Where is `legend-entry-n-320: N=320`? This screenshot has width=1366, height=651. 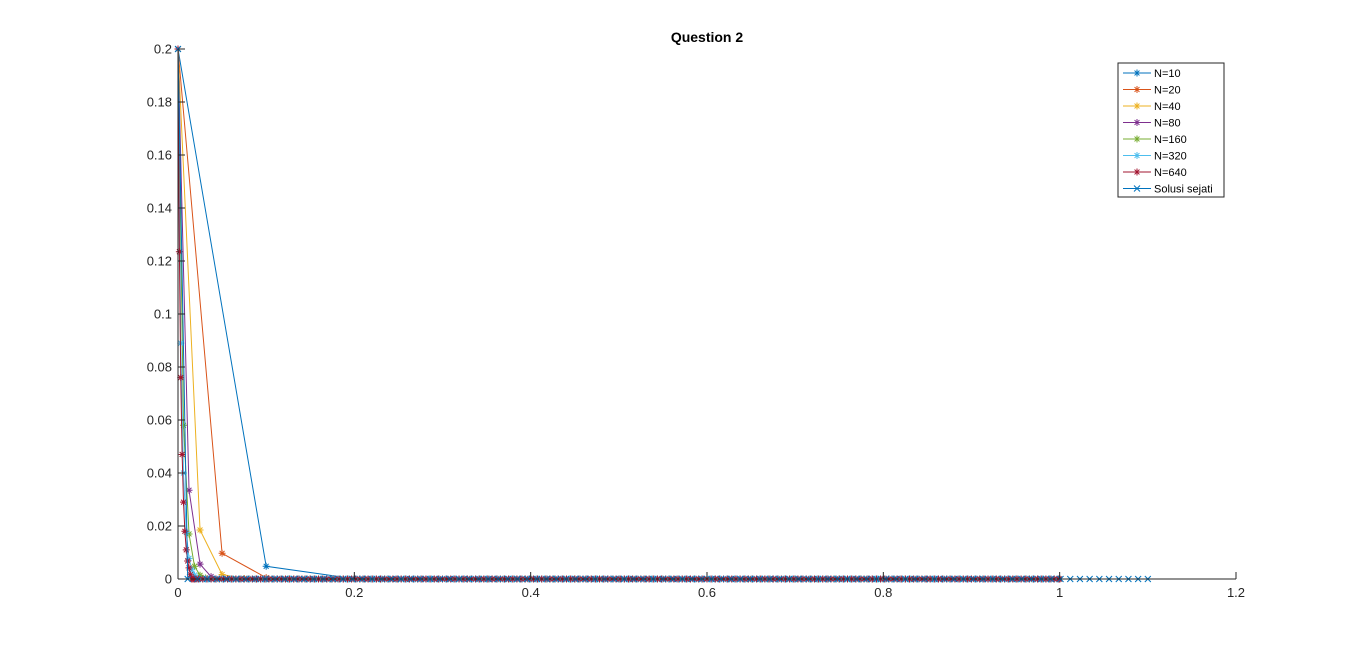 legend-entry-n-320: N=320 is located at coordinates (1155, 157).